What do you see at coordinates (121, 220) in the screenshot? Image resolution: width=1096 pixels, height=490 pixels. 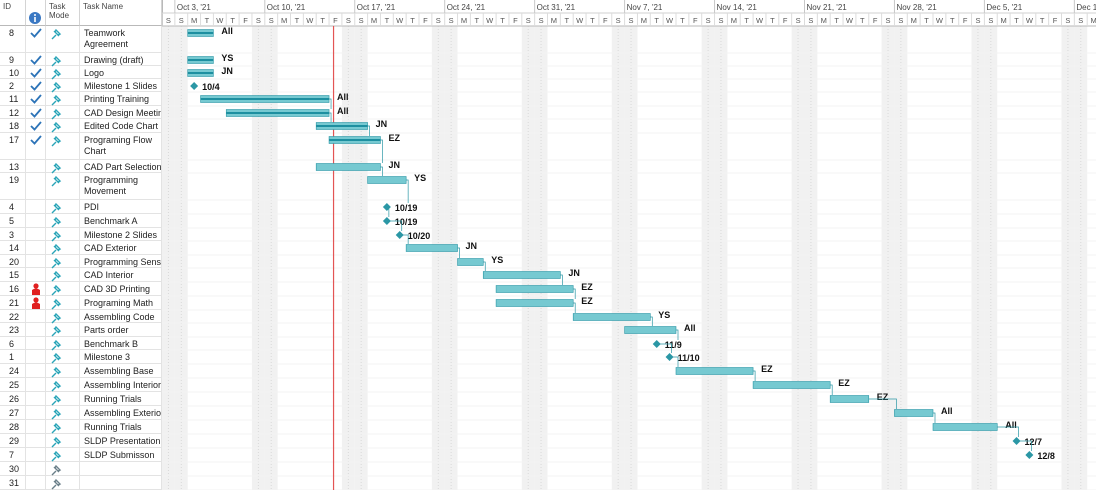 I see `task-name: Benchmark A` at bounding box center [121, 220].